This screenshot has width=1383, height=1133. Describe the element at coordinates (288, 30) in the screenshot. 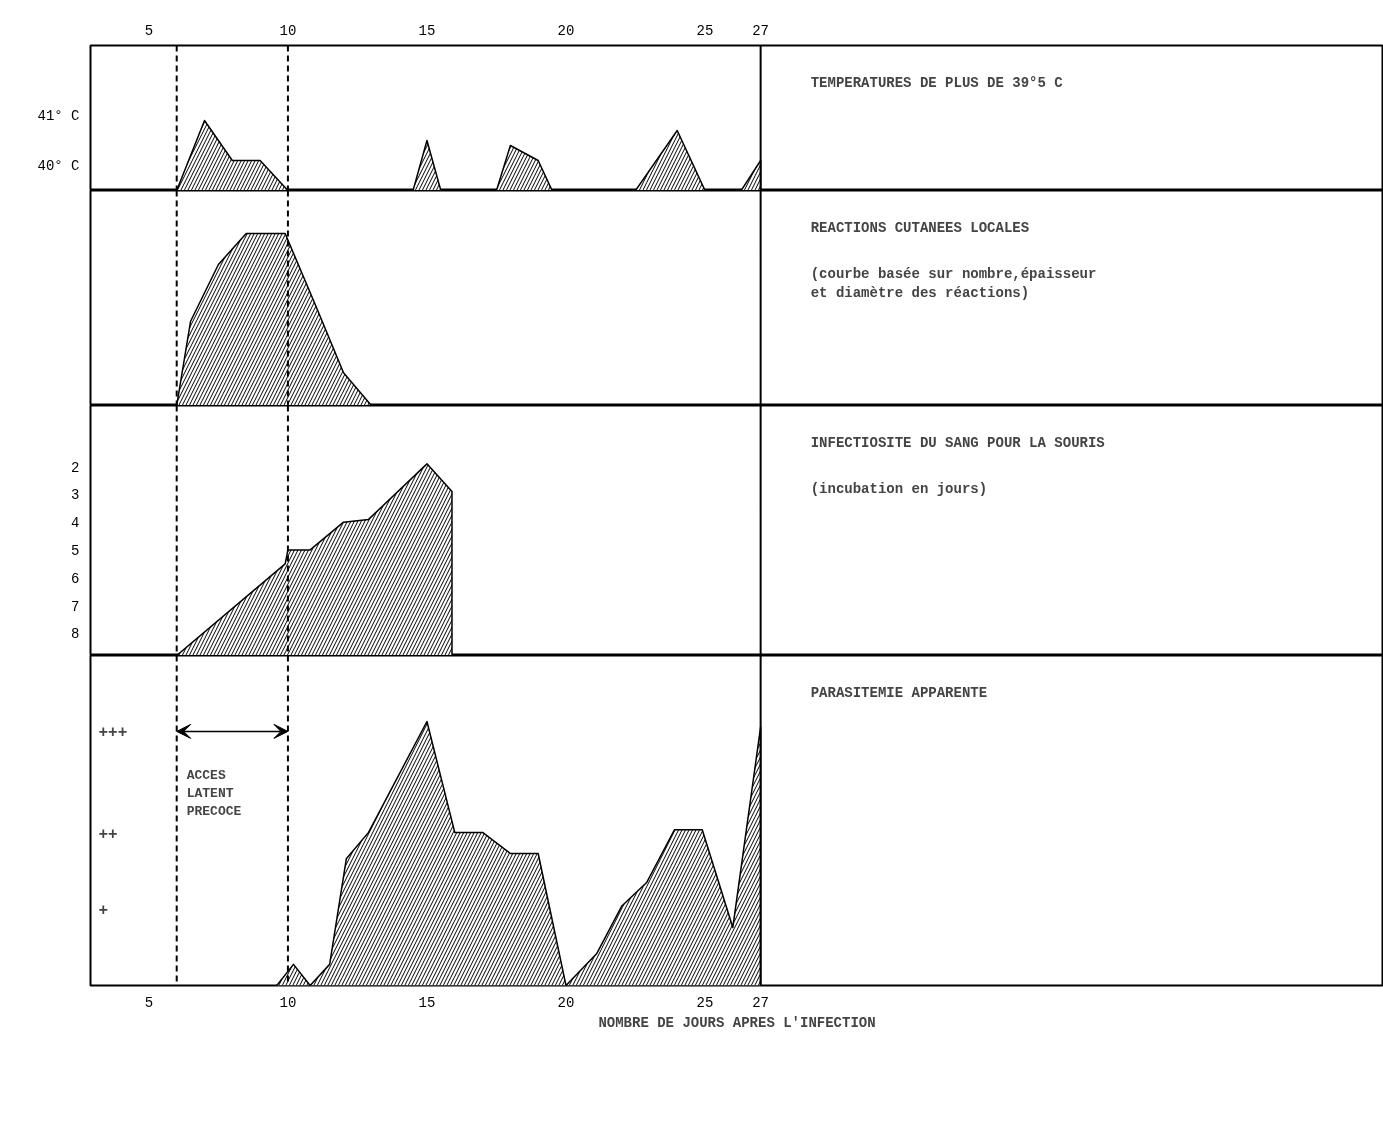

I see `x2-tick-label: 10` at that location.